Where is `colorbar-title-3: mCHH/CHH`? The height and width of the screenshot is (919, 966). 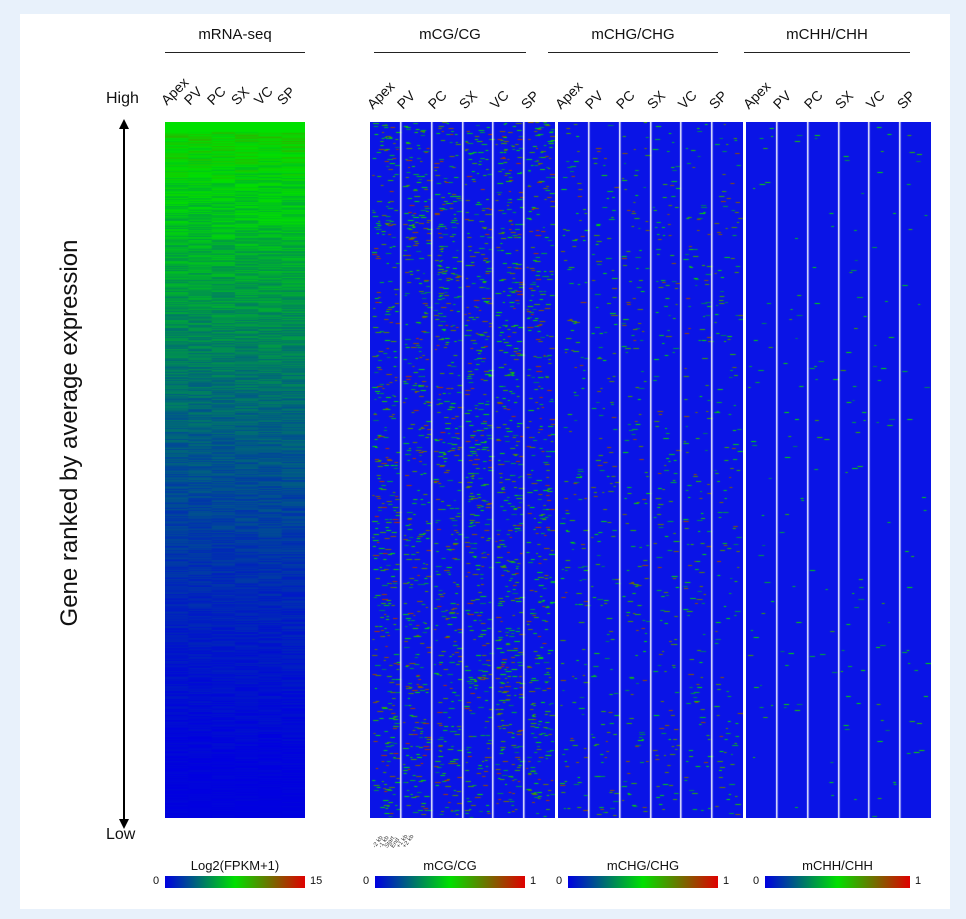
colorbar-title-3: mCHH/CHH is located at coordinates (837, 865).